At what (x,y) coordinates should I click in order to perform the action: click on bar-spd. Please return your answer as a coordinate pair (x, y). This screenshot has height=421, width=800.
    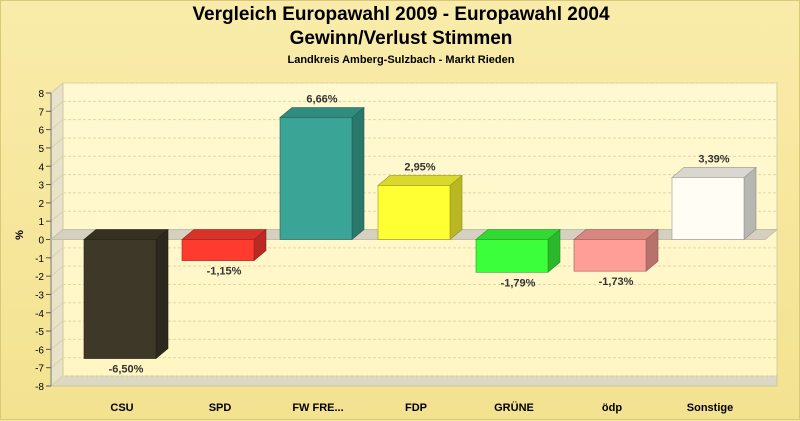
    Looking at the image, I should click on (224, 245).